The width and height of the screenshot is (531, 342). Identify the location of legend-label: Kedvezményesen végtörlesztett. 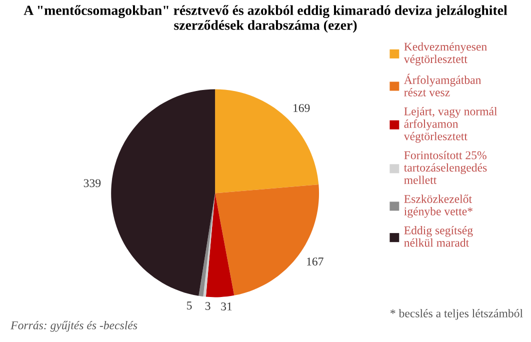
(445, 54).